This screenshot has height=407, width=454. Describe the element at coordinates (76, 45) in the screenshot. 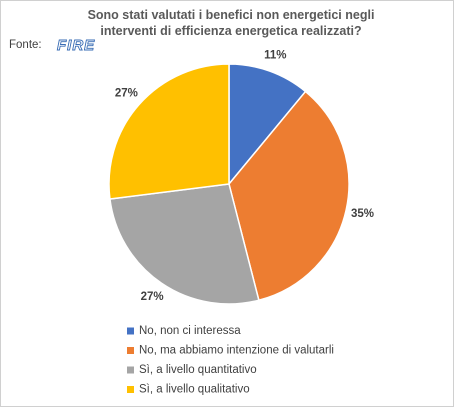

I see `source-logo: FIRE` at that location.